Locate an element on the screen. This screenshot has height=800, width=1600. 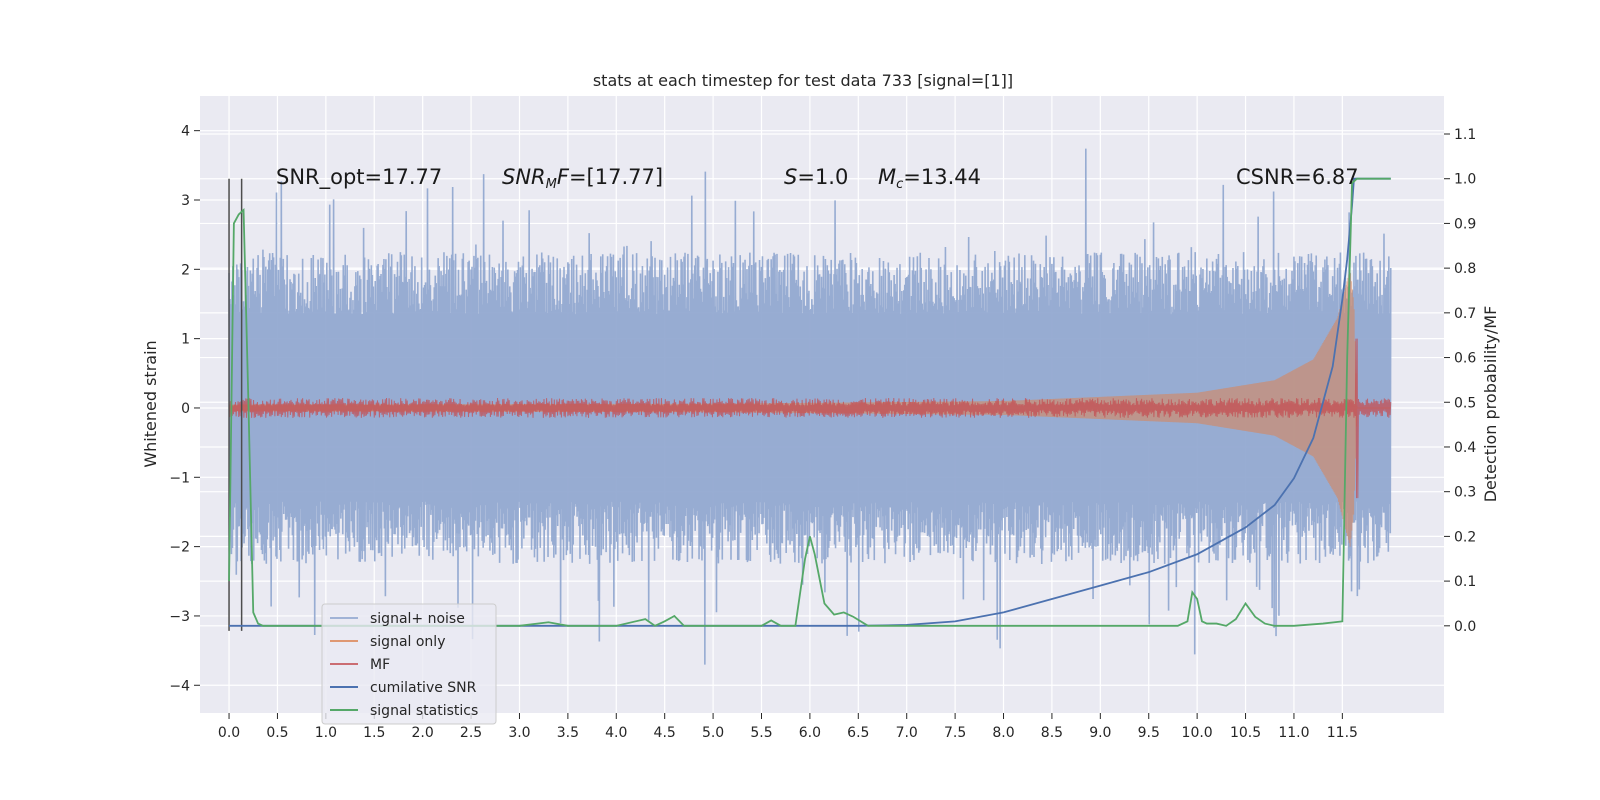
annotation-snr-opt: SNR_opt=17.77 is located at coordinates (359, 177).